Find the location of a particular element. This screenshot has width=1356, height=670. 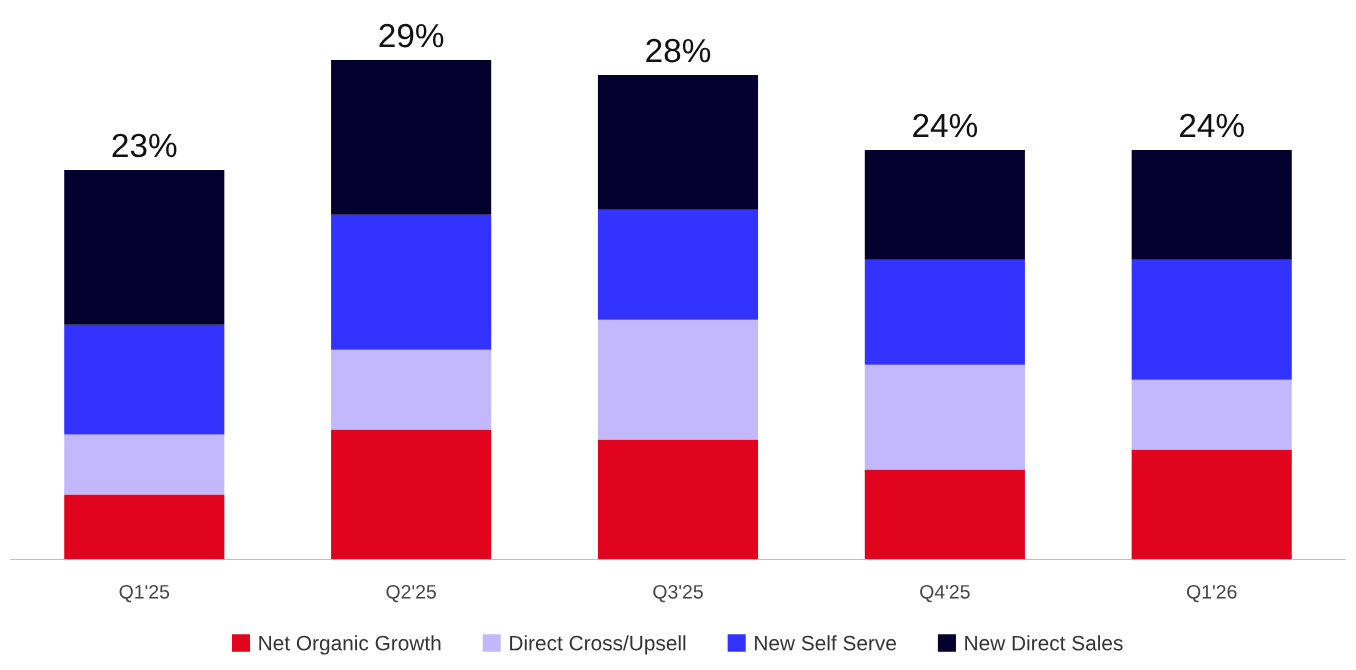

x-tick-label: Q4'25 is located at coordinates (945, 593).